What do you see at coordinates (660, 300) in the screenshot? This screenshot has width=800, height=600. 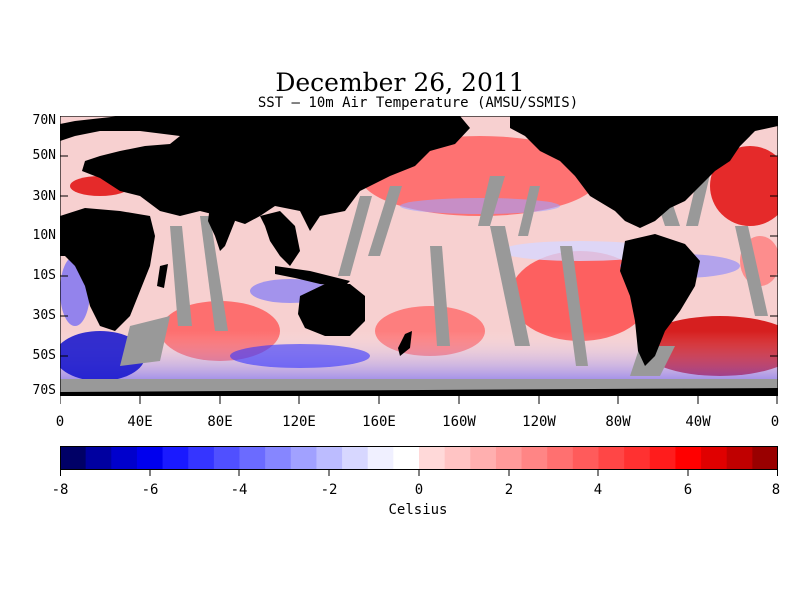 I see `land-south-america` at bounding box center [660, 300].